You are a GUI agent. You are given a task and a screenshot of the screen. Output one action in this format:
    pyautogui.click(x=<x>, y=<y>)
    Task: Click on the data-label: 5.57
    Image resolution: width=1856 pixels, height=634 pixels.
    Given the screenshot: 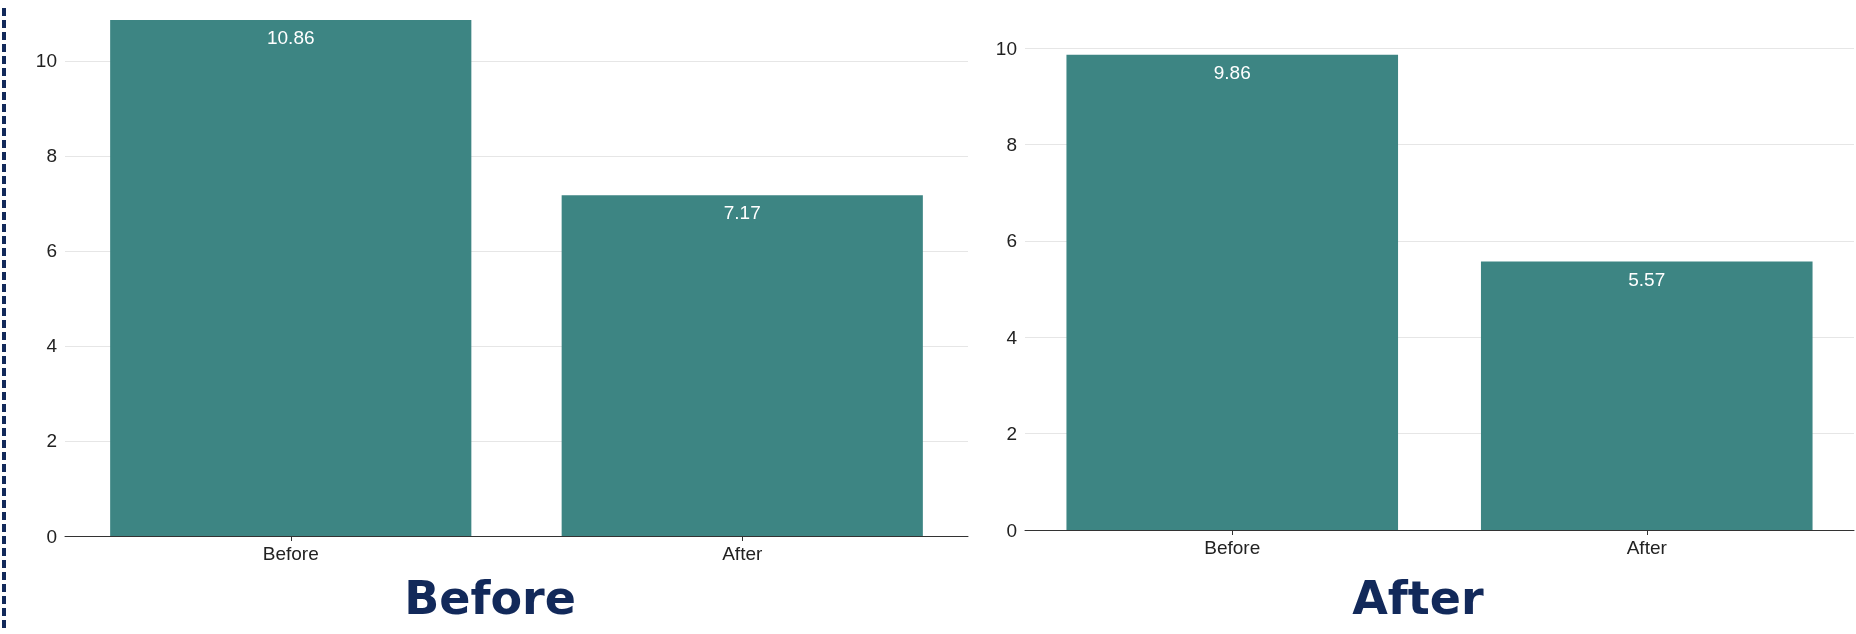 What is the action you would take?
    pyautogui.click(x=1647, y=279)
    